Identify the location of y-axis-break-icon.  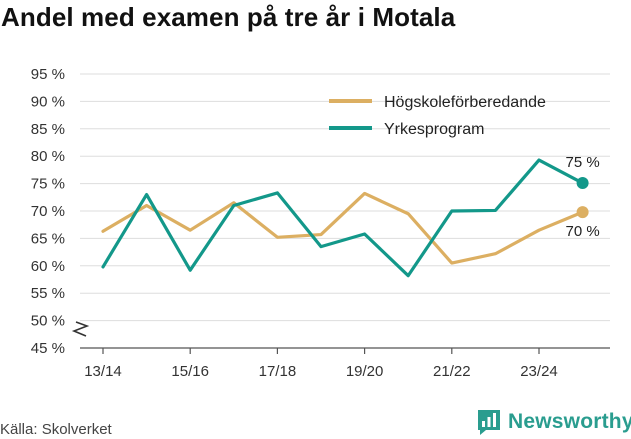
(80, 329).